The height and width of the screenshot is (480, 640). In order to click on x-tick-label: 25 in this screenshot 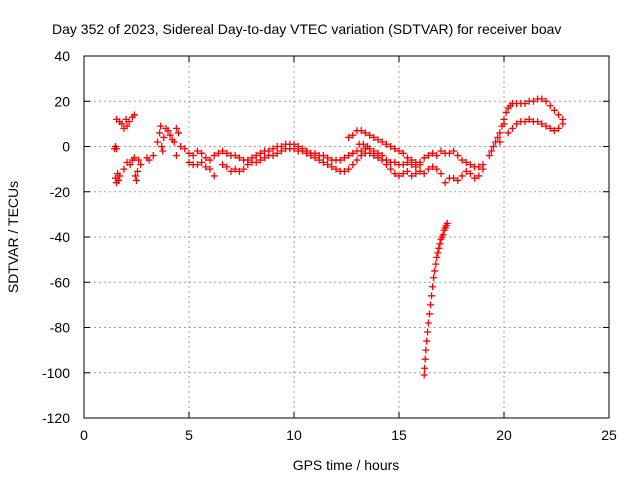, I will do `click(609, 435)`.